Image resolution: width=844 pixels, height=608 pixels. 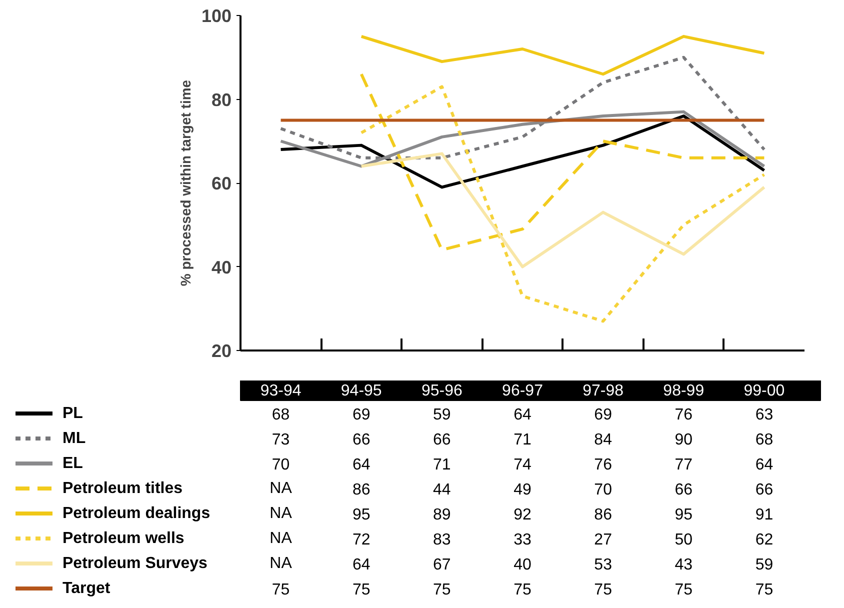 I want to click on data-label: 84, so click(x=603, y=440).